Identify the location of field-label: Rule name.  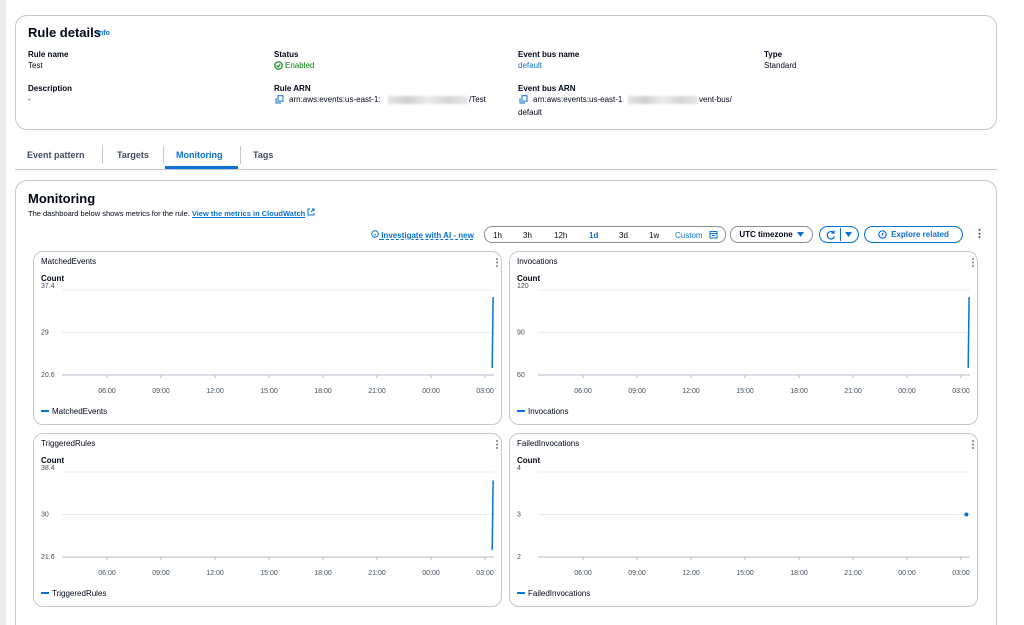
(48, 54).